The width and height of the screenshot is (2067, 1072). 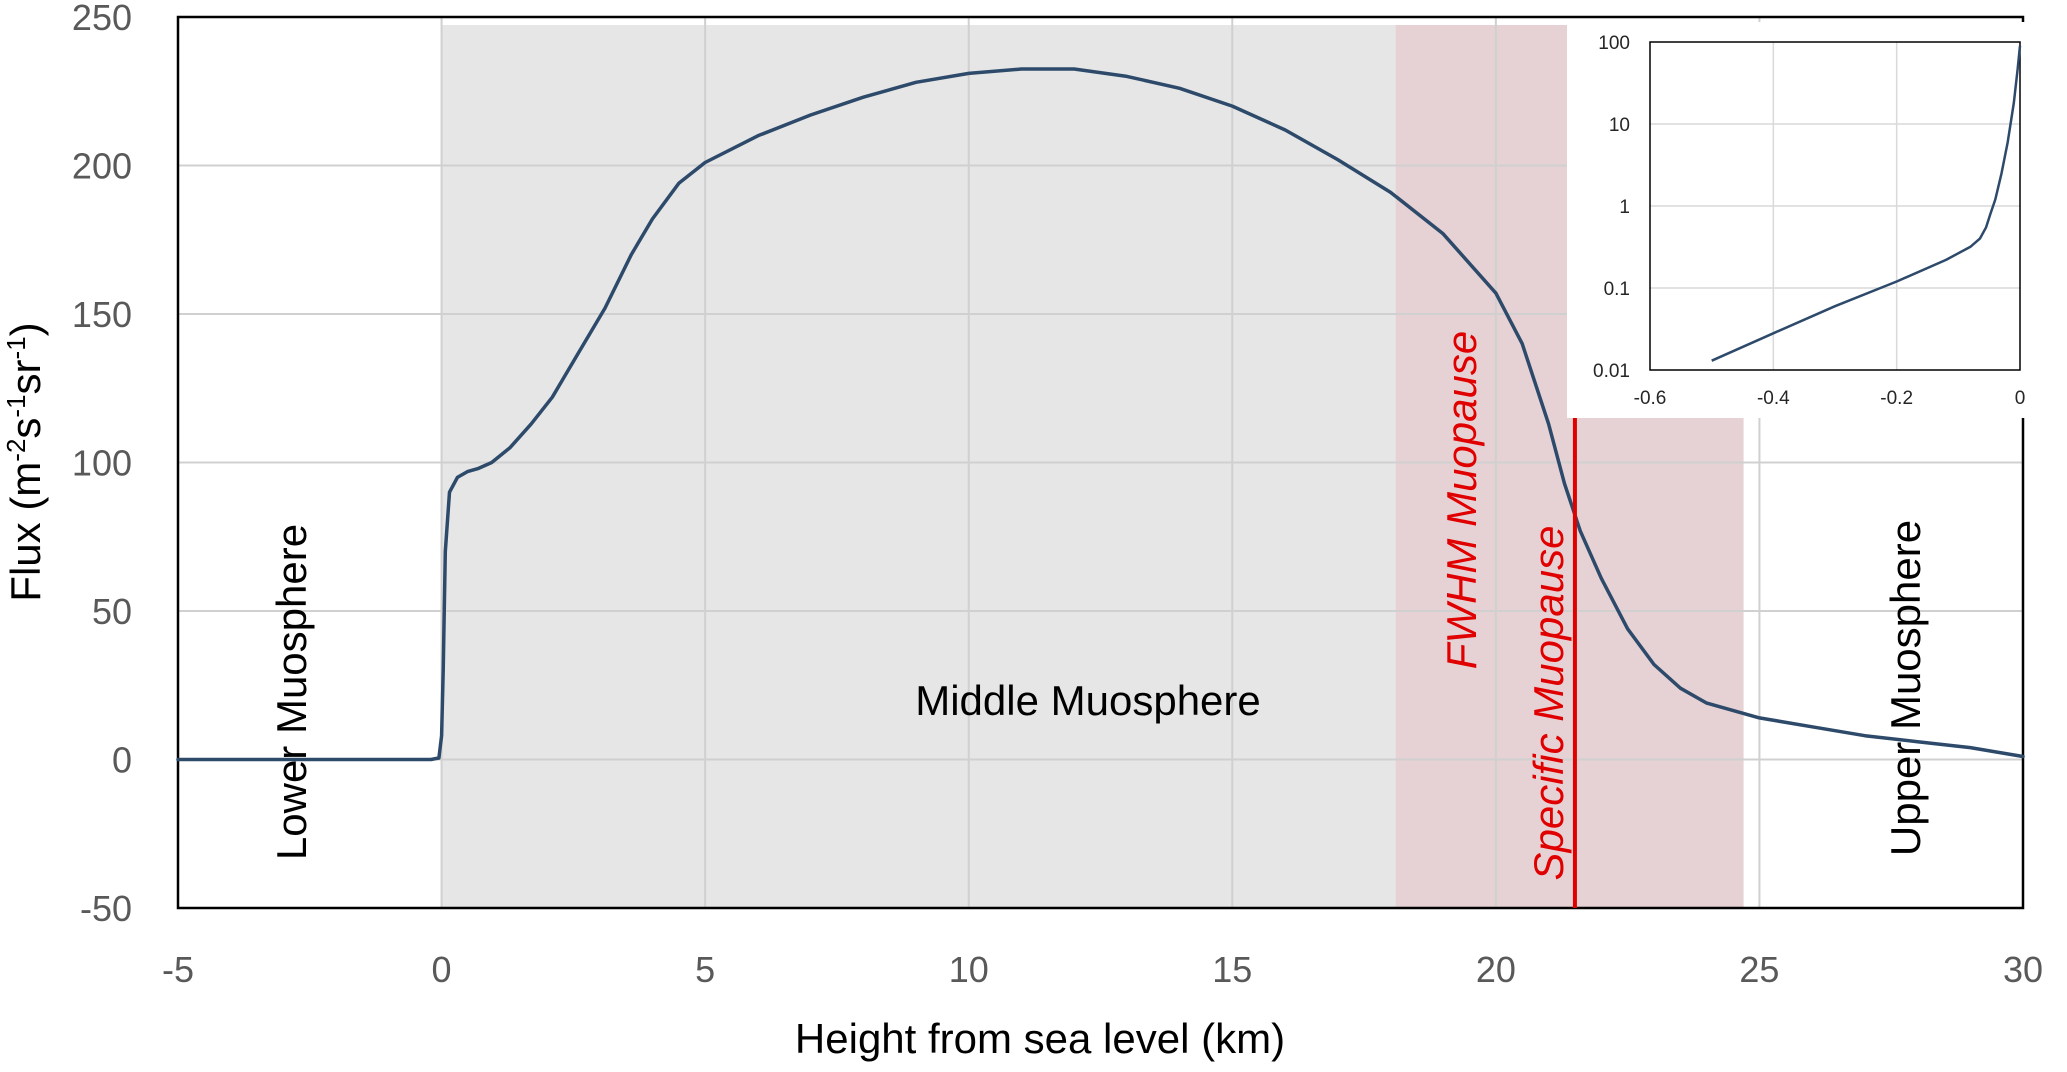 What do you see at coordinates (1866, 203) in the screenshot?
I see `inset-series-line` at bounding box center [1866, 203].